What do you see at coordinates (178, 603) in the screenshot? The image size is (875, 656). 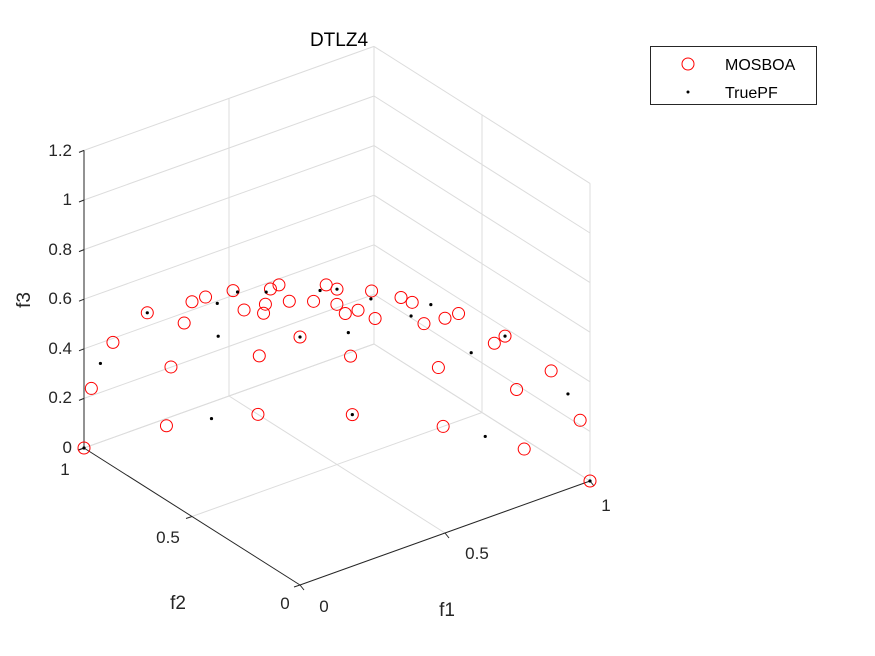 I see `f2-axis-label: f2` at bounding box center [178, 603].